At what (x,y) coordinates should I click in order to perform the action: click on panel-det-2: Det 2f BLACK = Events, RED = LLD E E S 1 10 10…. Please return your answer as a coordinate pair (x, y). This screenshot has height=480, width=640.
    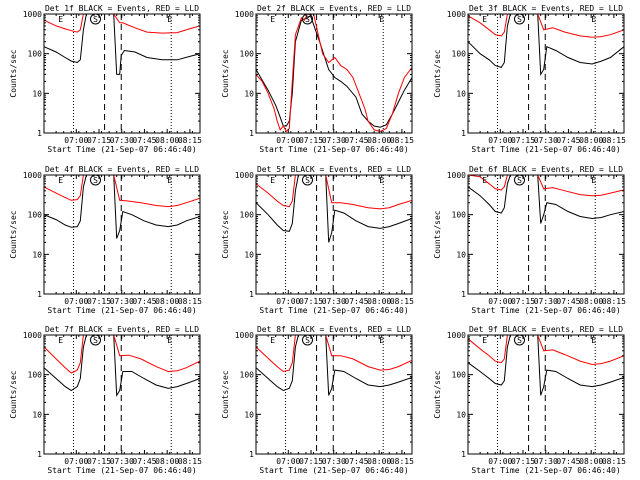
    Looking at the image, I should click on (317, 79).